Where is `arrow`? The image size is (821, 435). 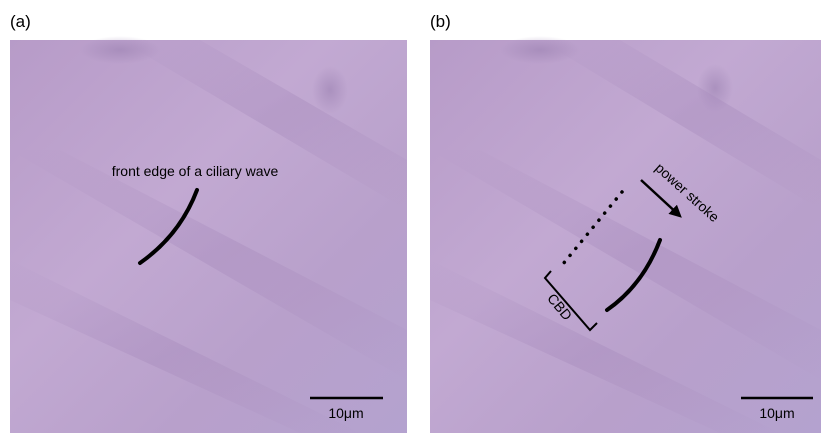 arrow is located at coordinates (661, 198).